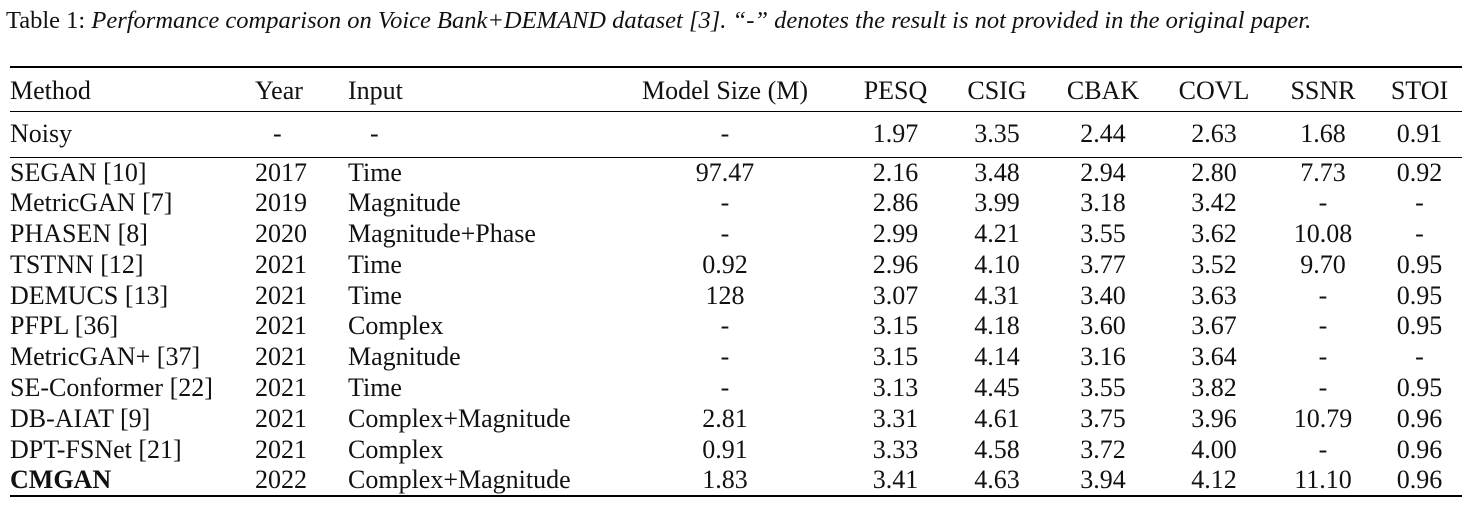  I want to click on baseline-ssnr: 1.68, so click(1323, 133).